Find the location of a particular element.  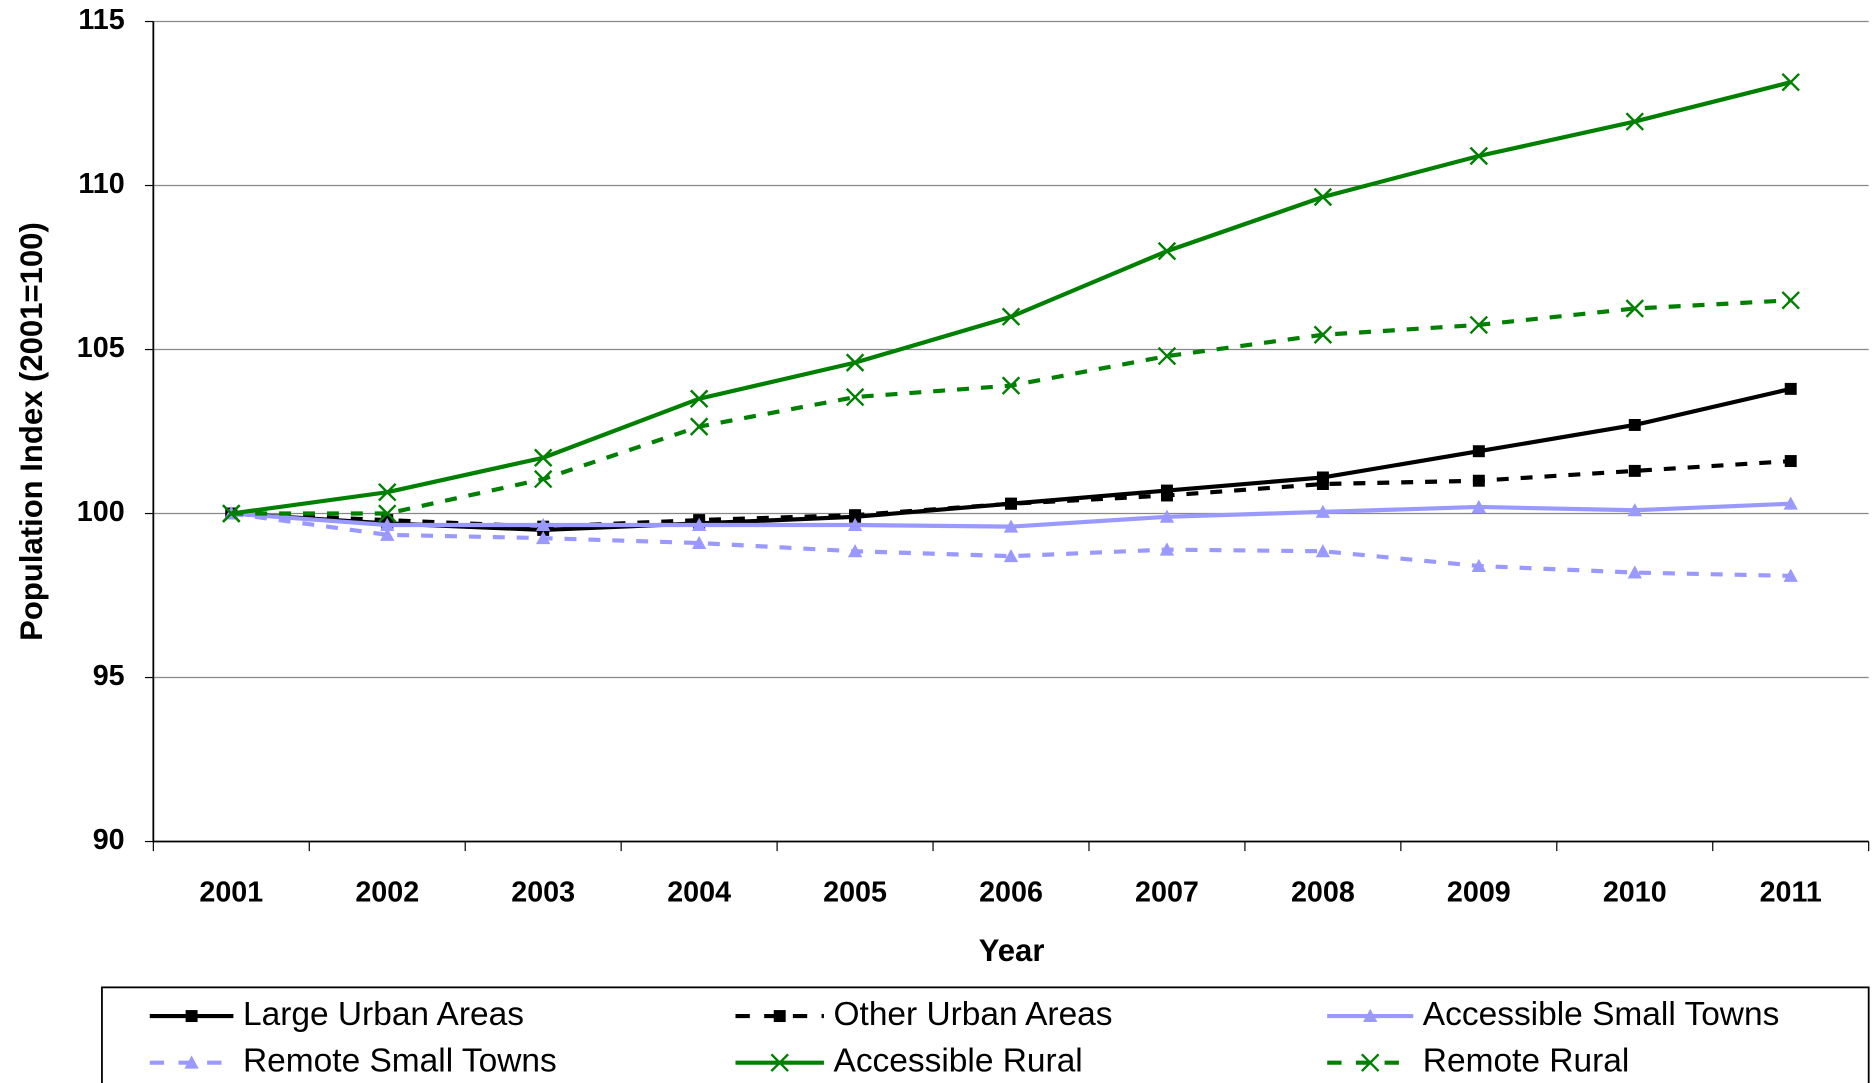

legend-box is located at coordinates (985, 1034).